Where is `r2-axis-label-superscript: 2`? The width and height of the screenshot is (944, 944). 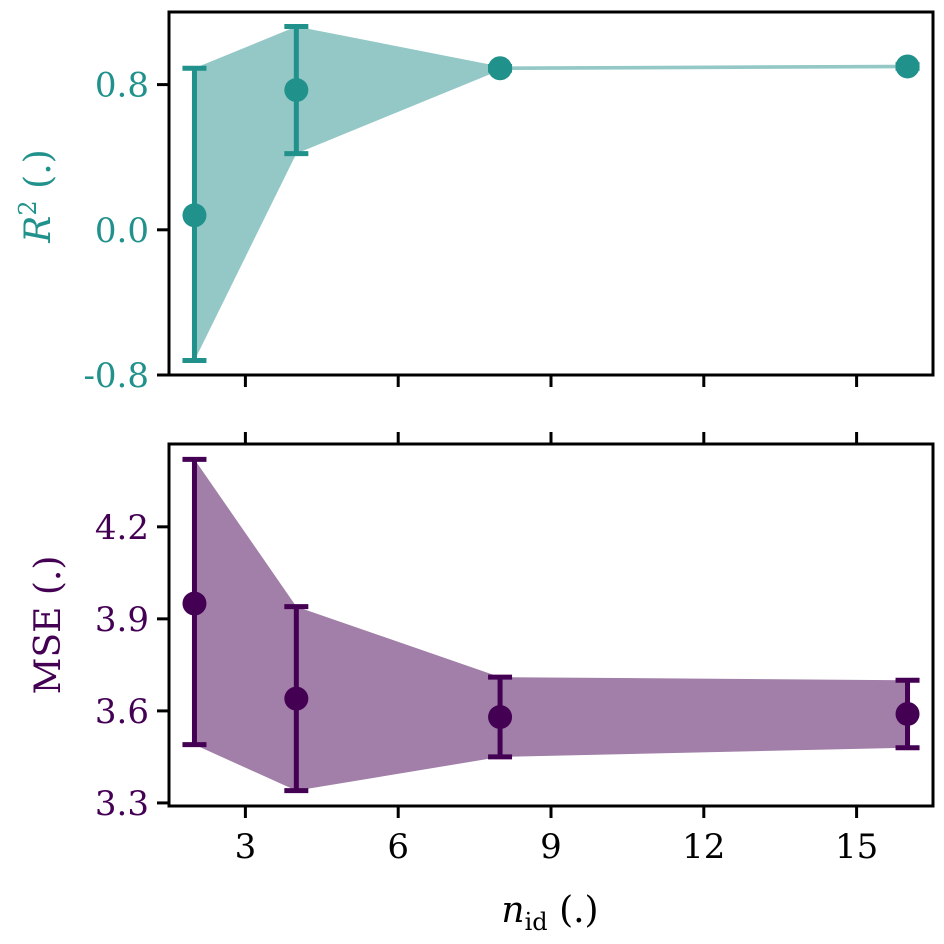 r2-axis-label-superscript: 2 is located at coordinates (28, 207).